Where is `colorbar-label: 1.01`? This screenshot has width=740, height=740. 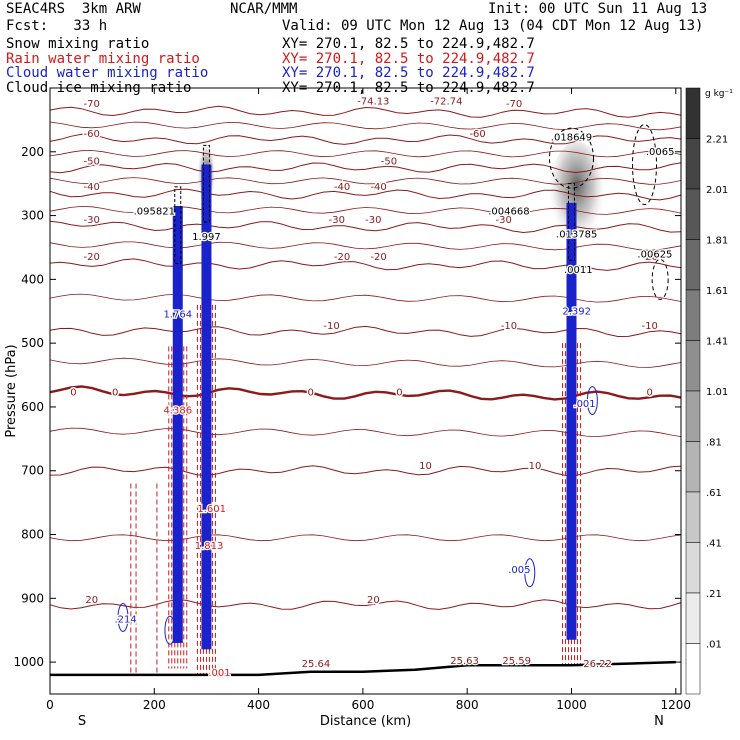 colorbar-label: 1.01 is located at coordinates (717, 392).